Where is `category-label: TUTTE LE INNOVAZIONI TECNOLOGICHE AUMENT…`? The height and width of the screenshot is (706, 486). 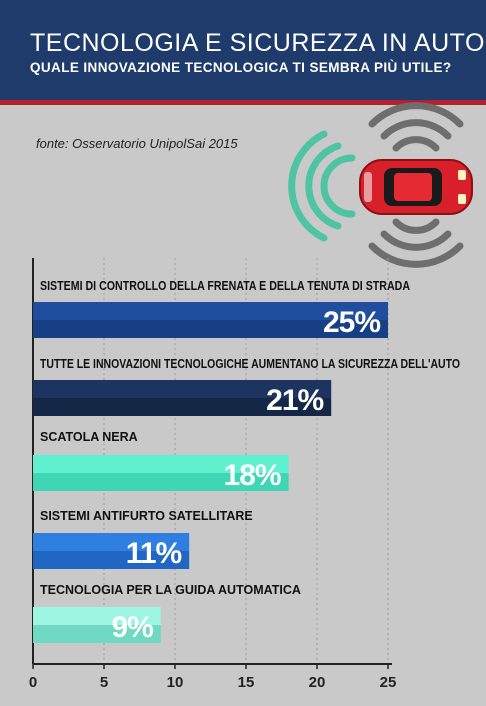
category-label: TUTTE LE INNOVAZIONI TECNOLOGICHE AUMENT… is located at coordinates (250, 364).